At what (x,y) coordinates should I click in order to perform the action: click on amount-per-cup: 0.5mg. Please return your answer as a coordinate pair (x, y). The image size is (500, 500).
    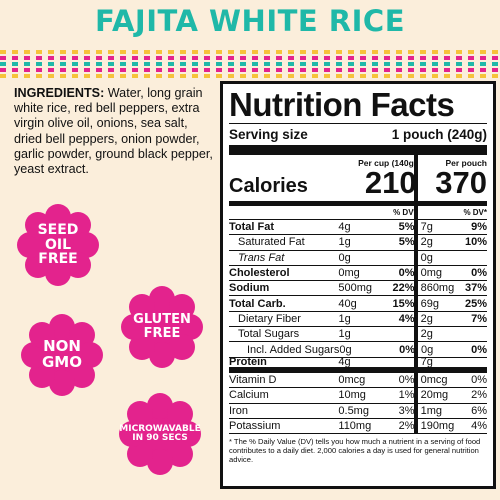
    Looking at the image, I should click on (353, 410).